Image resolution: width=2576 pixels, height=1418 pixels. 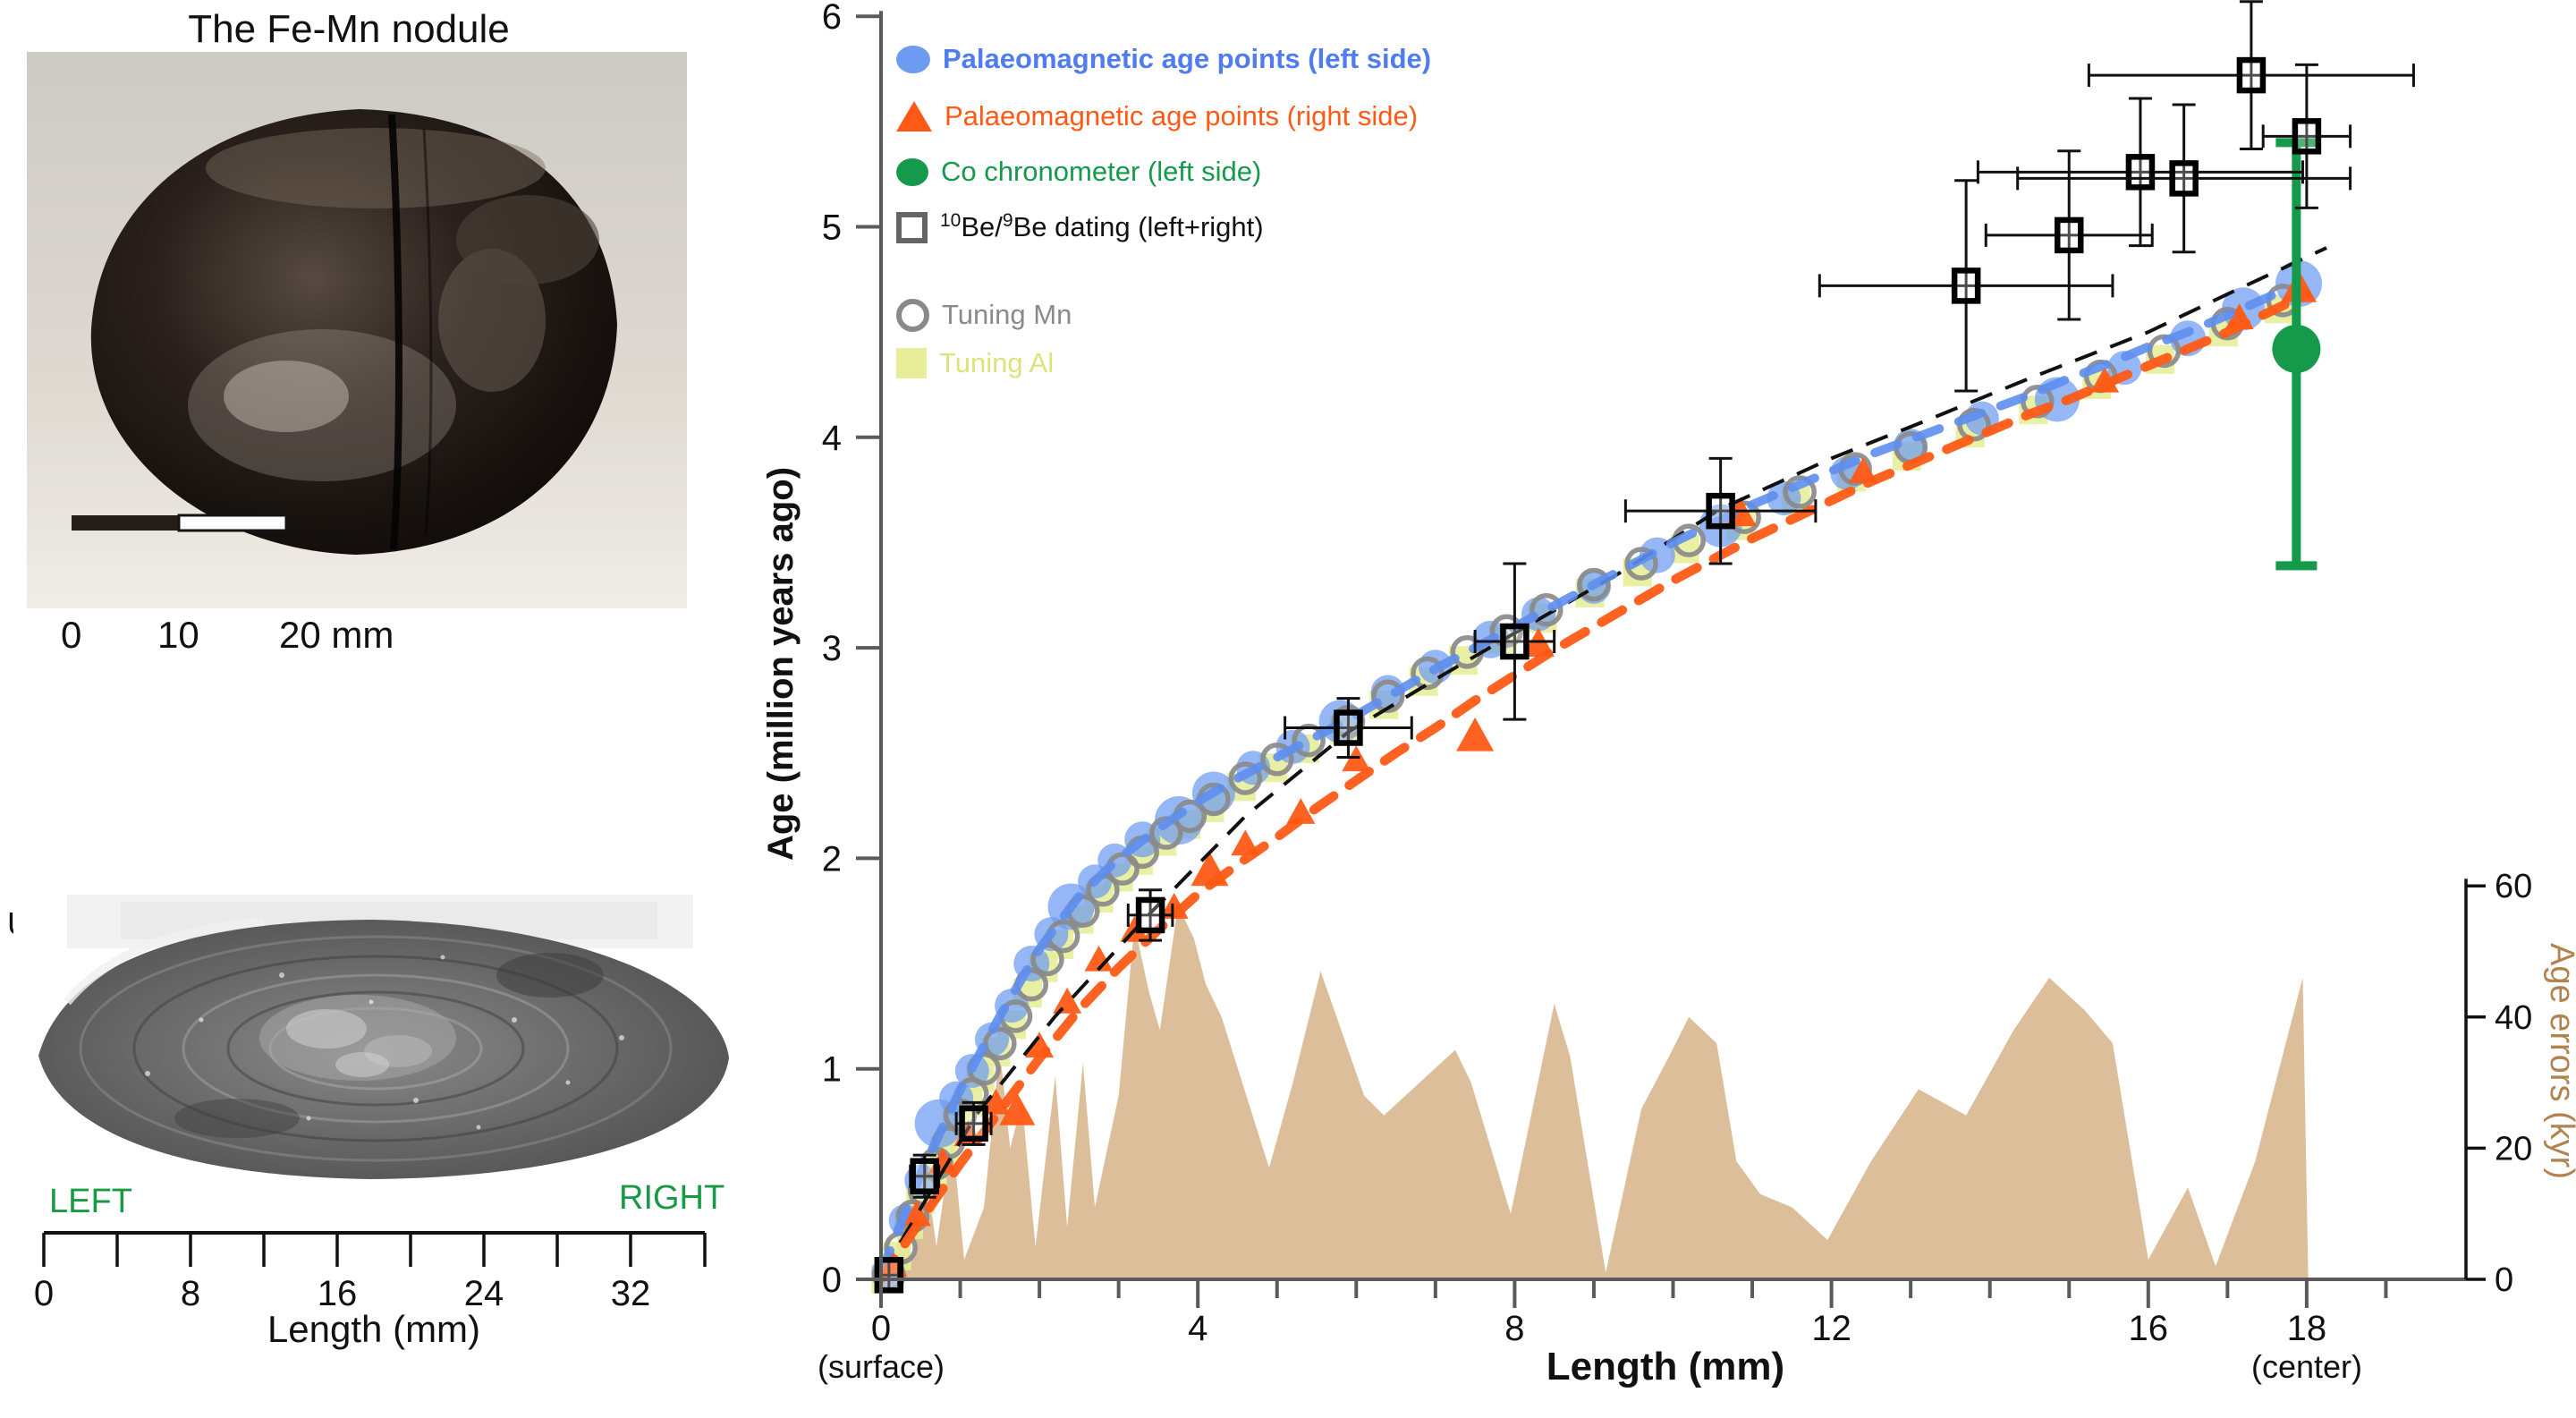 What do you see at coordinates (232, 523) in the screenshot?
I see `scalebar-white-segment` at bounding box center [232, 523].